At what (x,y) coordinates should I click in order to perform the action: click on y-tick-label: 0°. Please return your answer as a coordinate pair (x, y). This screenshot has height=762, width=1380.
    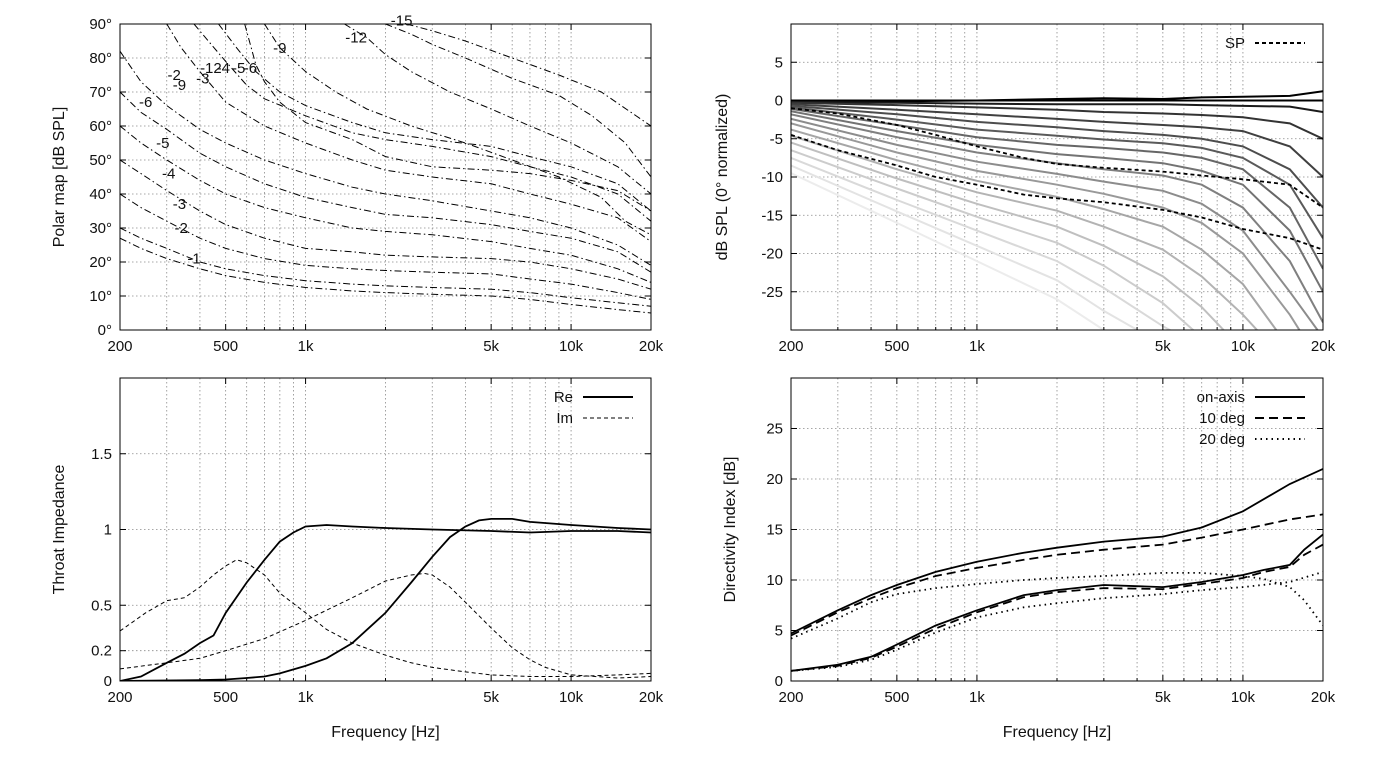
    Looking at the image, I should click on (105, 330).